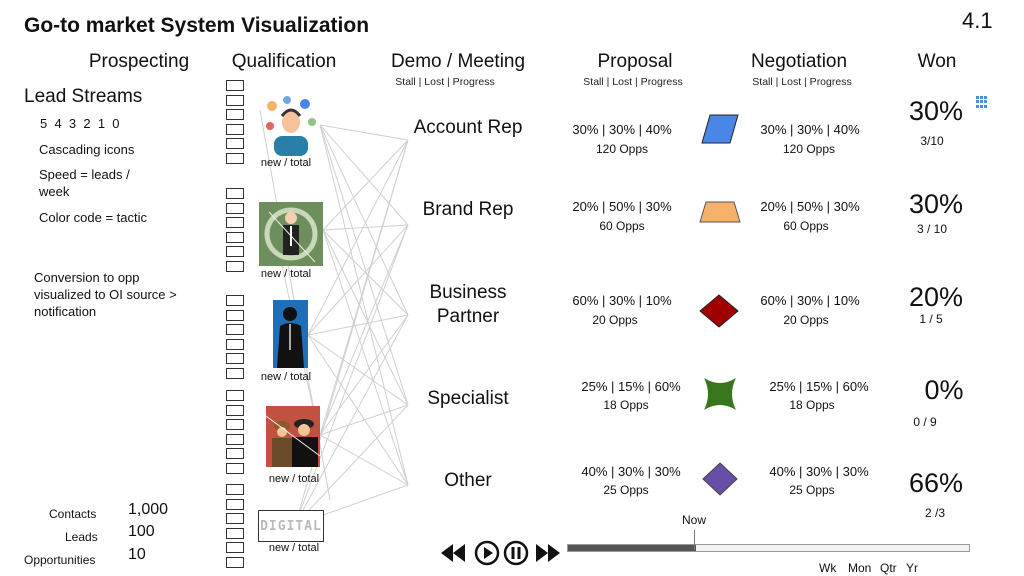 The height and width of the screenshot is (576, 1024). What do you see at coordinates (626, 405) in the screenshot?
I see `proposal-opps-specialist: 18 Opps` at bounding box center [626, 405].